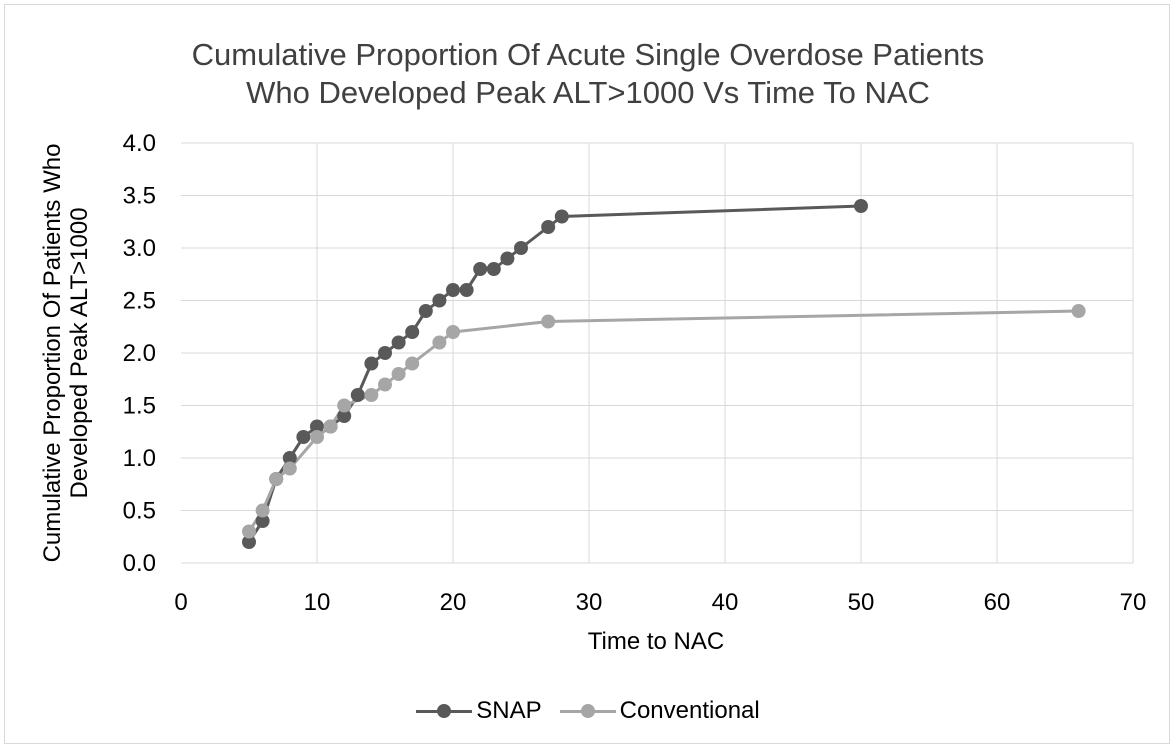 Image resolution: width=1176 pixels, height=749 pixels. Describe the element at coordinates (139, 406) in the screenshot. I see `y-tick-label: 1.5` at that location.